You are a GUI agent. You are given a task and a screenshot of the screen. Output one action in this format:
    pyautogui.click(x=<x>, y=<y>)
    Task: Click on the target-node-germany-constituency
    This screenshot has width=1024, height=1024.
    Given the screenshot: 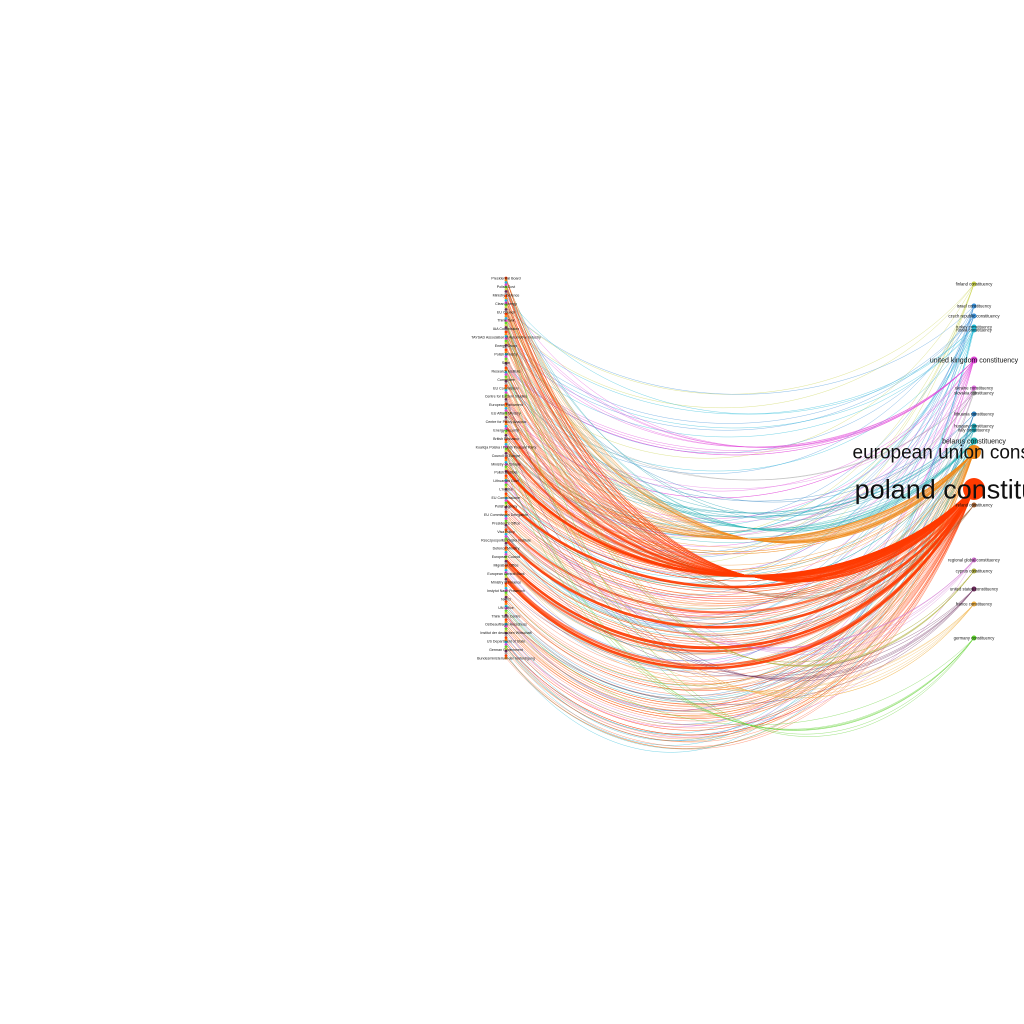 What is the action you would take?
    pyautogui.click(x=974, y=638)
    